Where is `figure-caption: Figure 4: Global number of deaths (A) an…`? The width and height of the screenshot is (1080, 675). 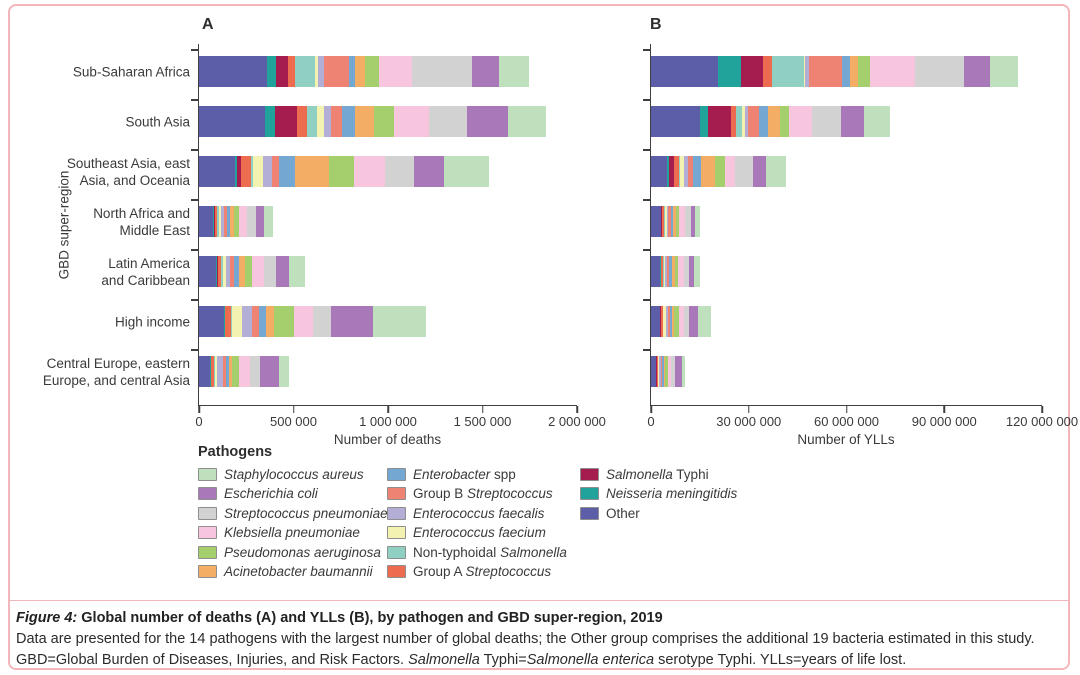 figure-caption: Figure 4: Global number of deaths (A) an… is located at coordinates (540, 639).